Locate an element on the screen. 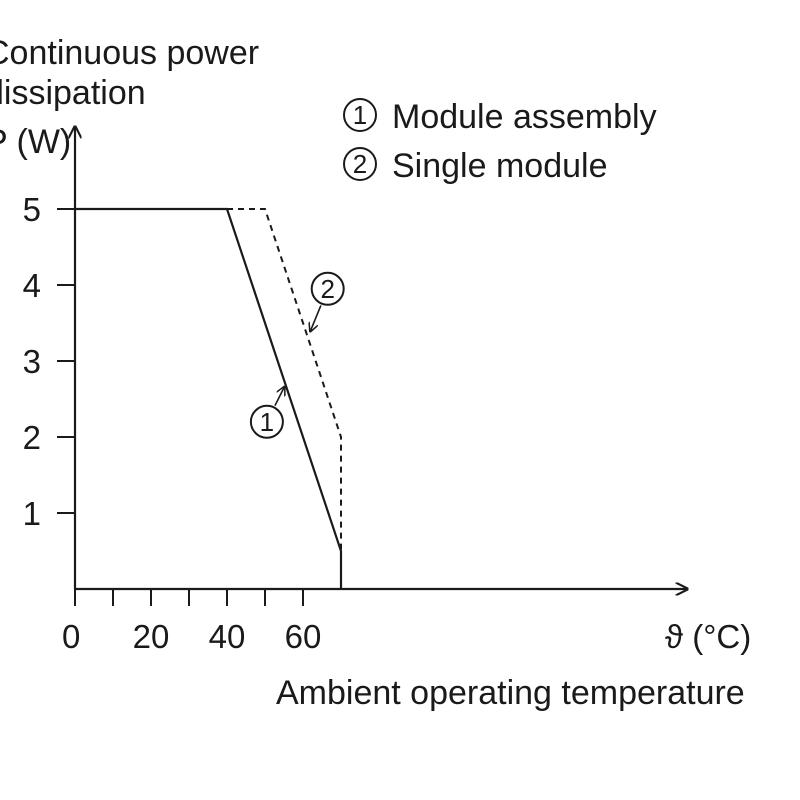  legend-marker-2-text: 2 is located at coordinates (360, 164).